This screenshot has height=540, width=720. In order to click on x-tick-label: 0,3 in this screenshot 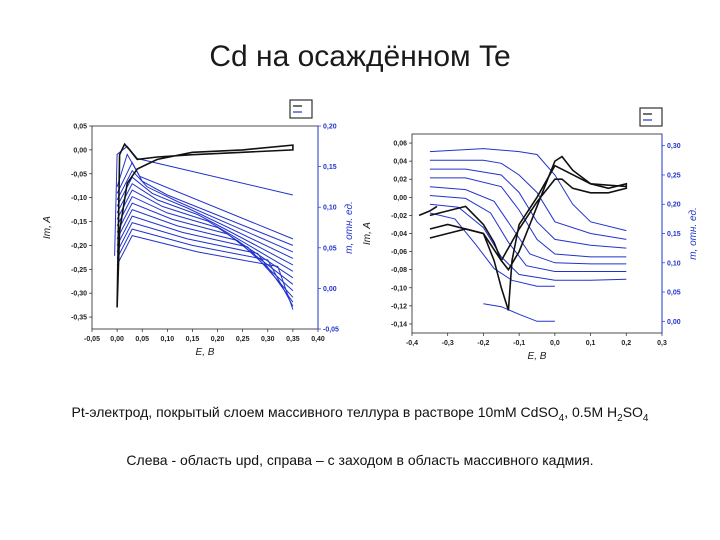, I will do `click(662, 343)`.